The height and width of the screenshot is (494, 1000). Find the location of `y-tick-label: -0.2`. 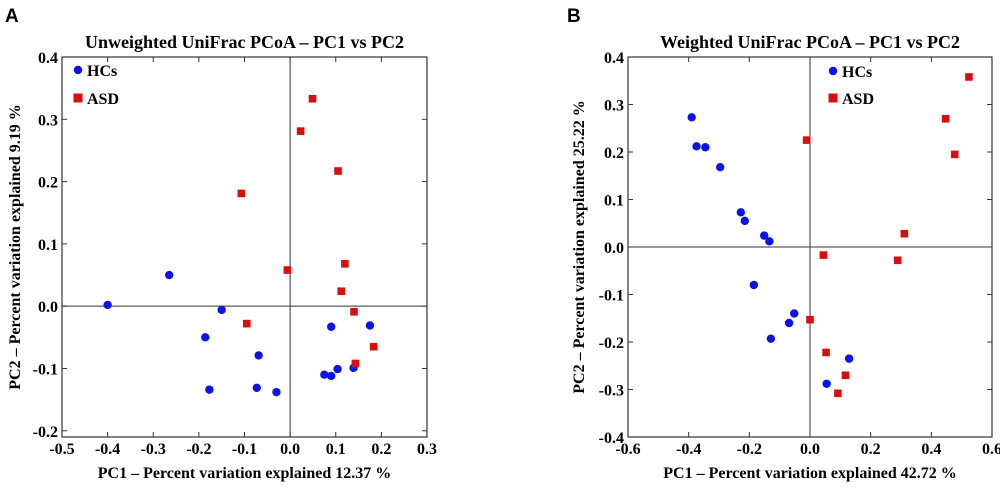

y-tick-label: -0.2 is located at coordinates (611, 343).